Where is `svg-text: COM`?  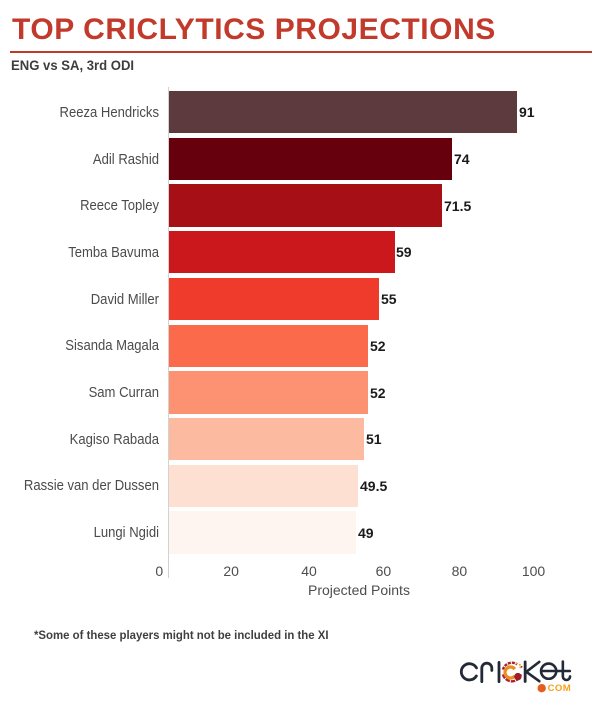 svg-text: COM is located at coordinates (560, 688).